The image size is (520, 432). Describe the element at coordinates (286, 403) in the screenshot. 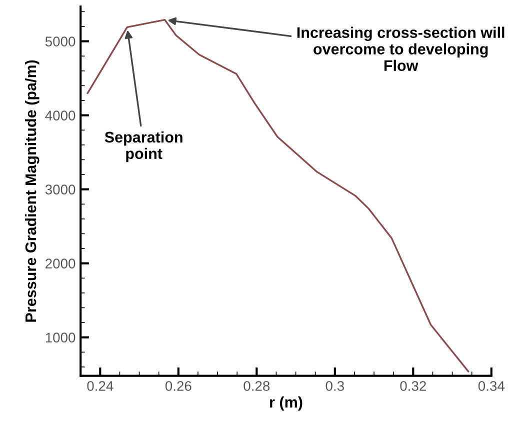

I see `x-axis-title: r (m)` at that location.